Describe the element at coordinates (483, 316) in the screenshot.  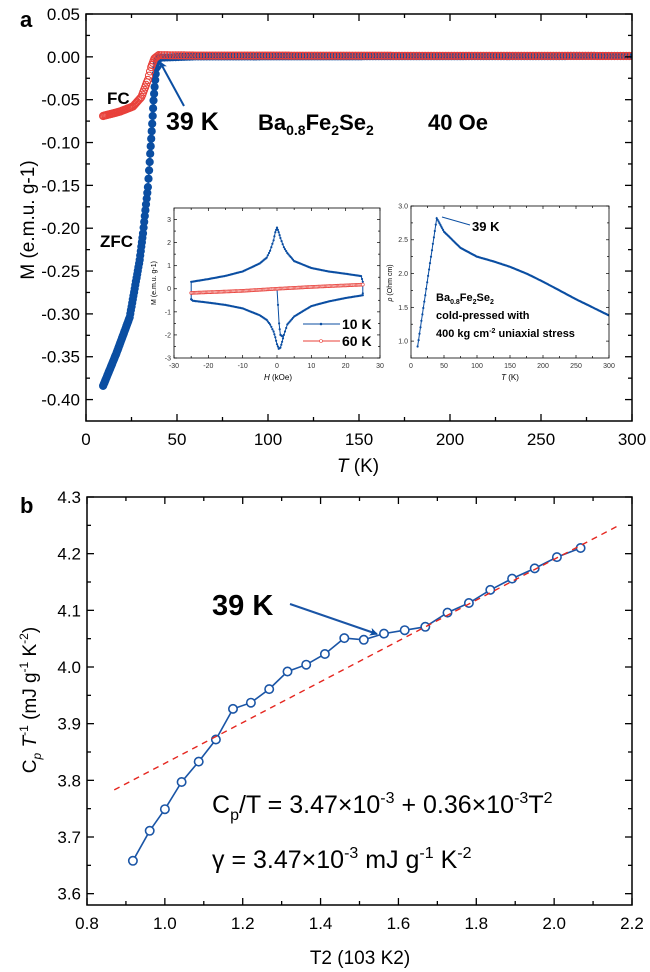
I see `inset-rho-note-line2: cold-pressed with` at that location.